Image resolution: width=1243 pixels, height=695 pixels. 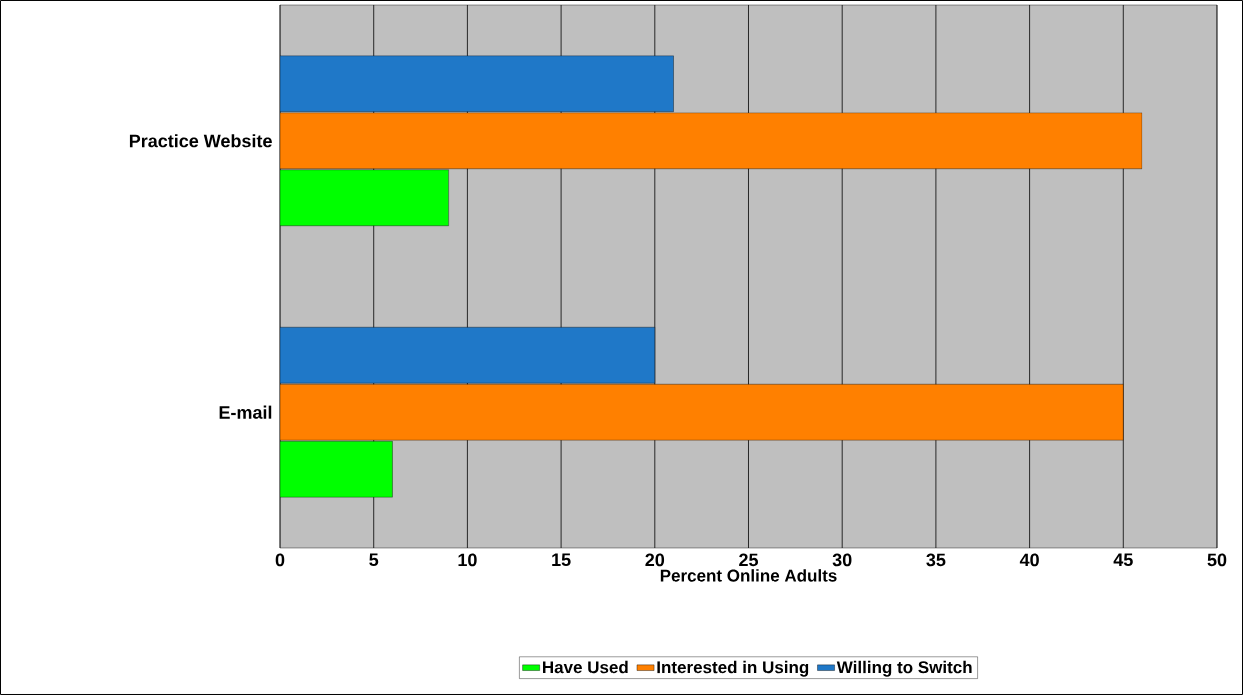 What do you see at coordinates (561, 560) in the screenshot?
I see `x-tick-label: 15` at bounding box center [561, 560].